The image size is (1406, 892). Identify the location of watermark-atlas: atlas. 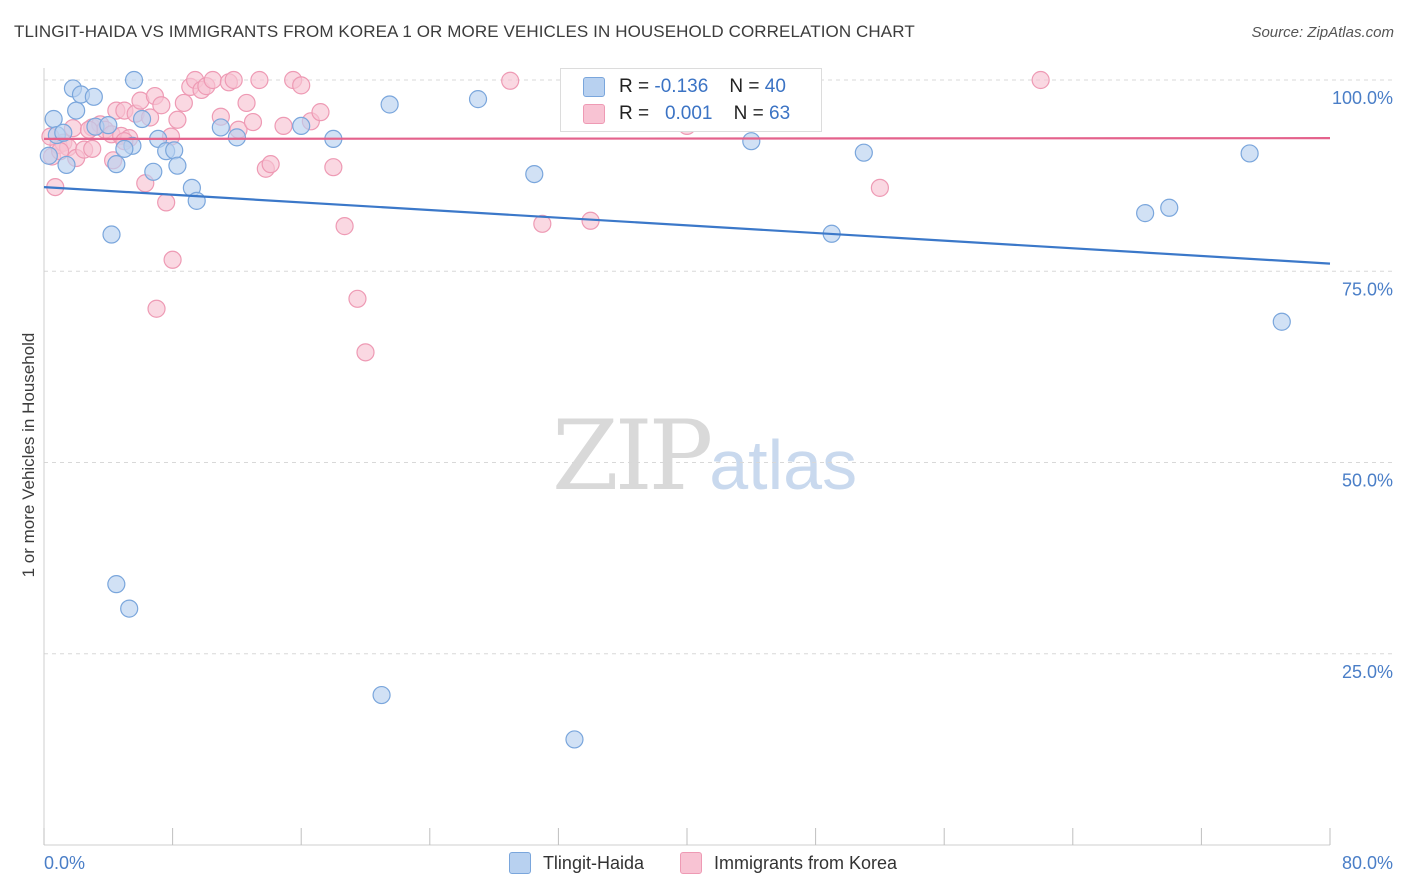
(783, 465).